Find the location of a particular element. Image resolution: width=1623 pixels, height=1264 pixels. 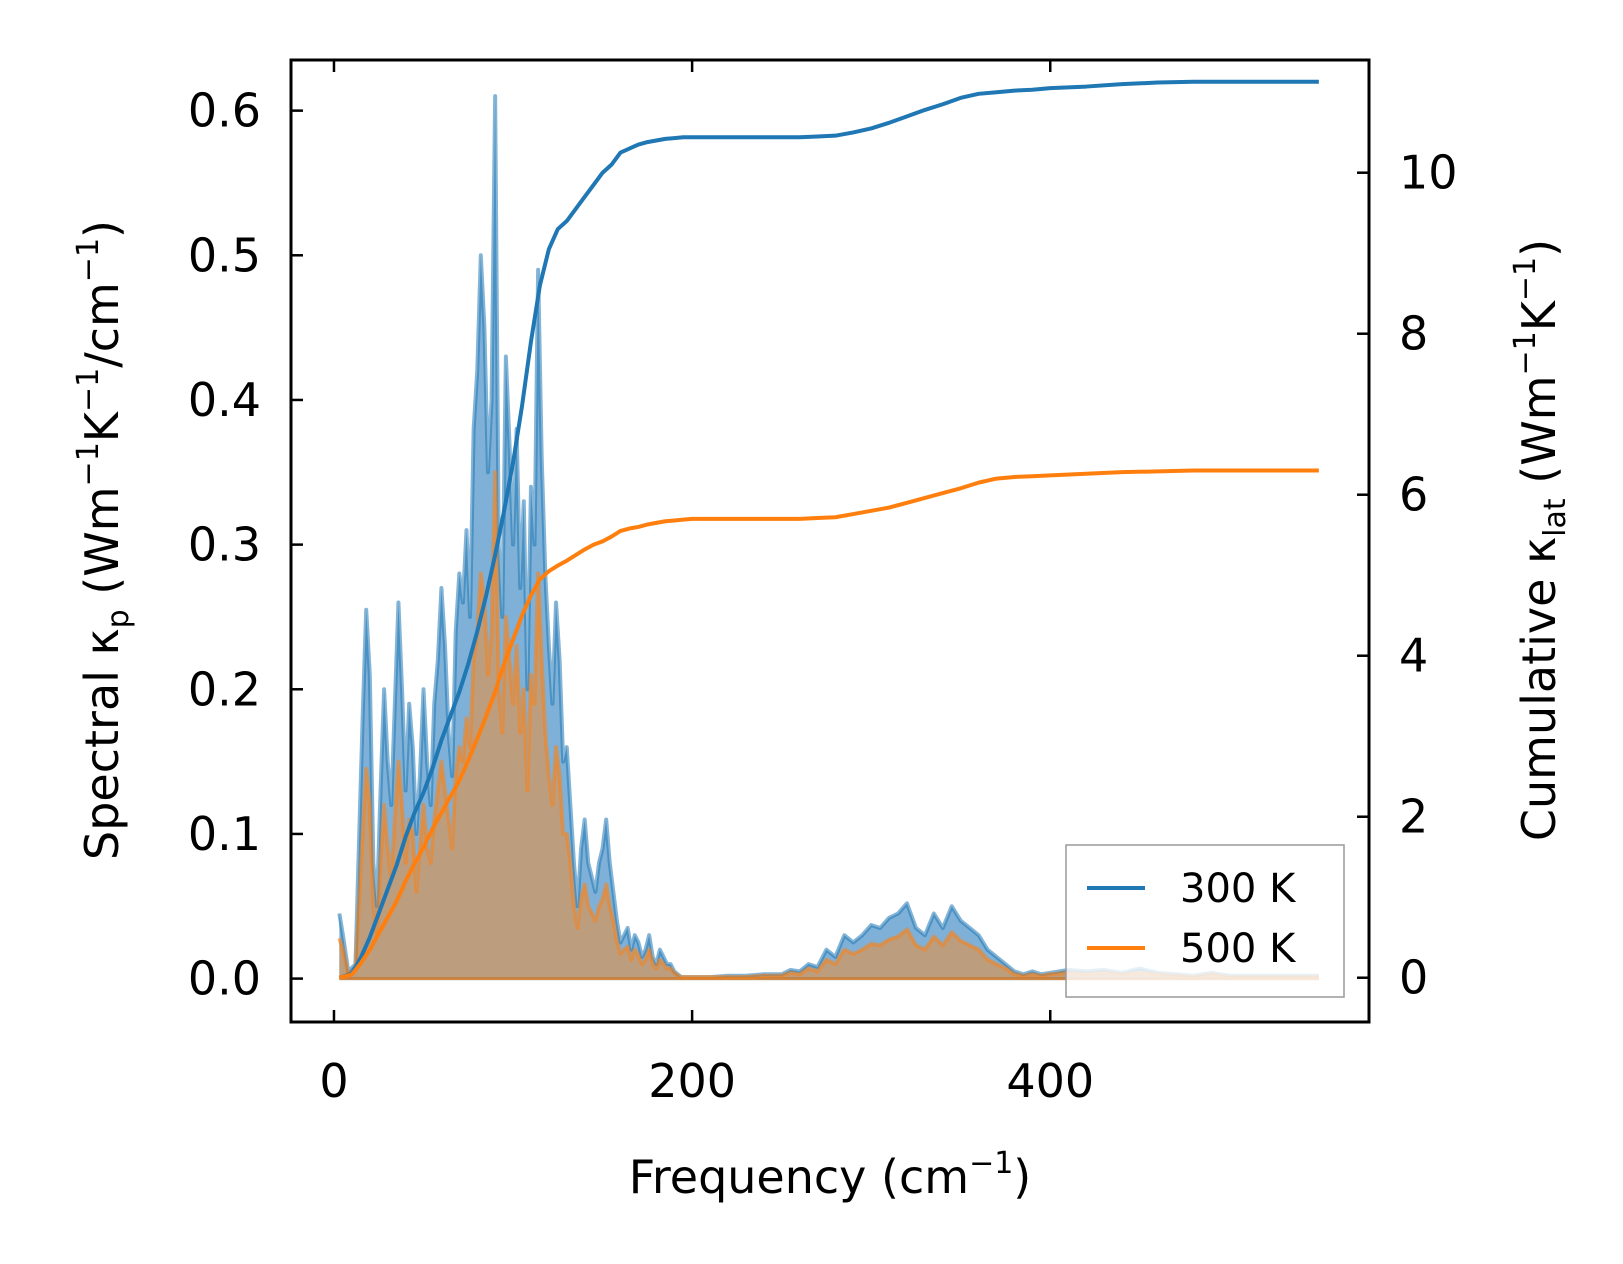

x-axis-label: Frequency (cm−1) is located at coordinates (830, 1175).